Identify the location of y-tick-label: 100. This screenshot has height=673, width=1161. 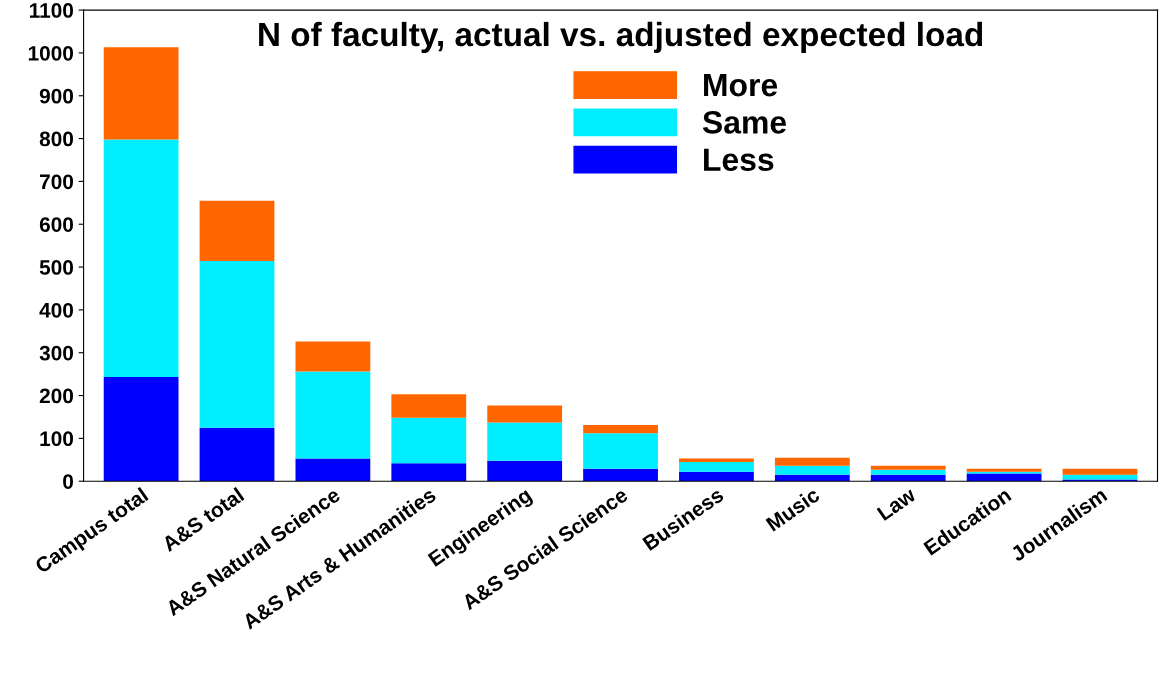
(57, 439).